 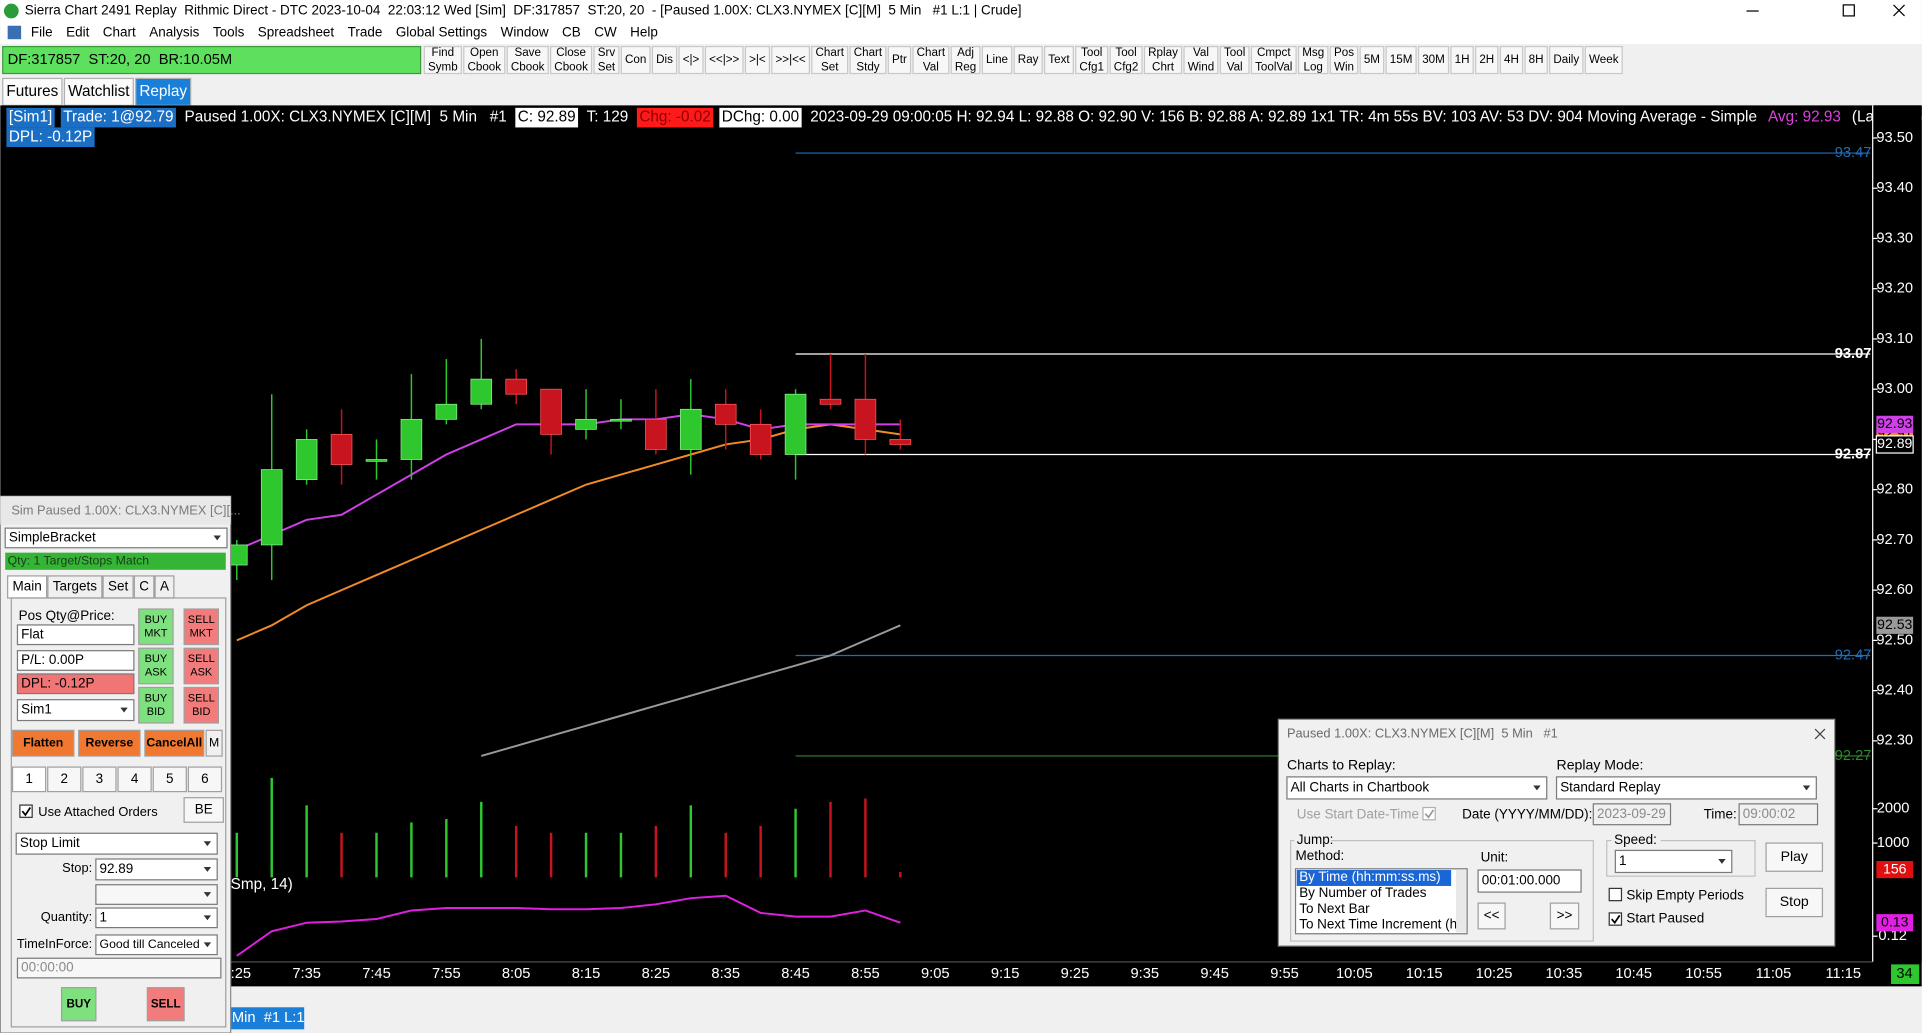 What do you see at coordinates (605, 32) in the screenshot?
I see `menu-item: CW` at bounding box center [605, 32].